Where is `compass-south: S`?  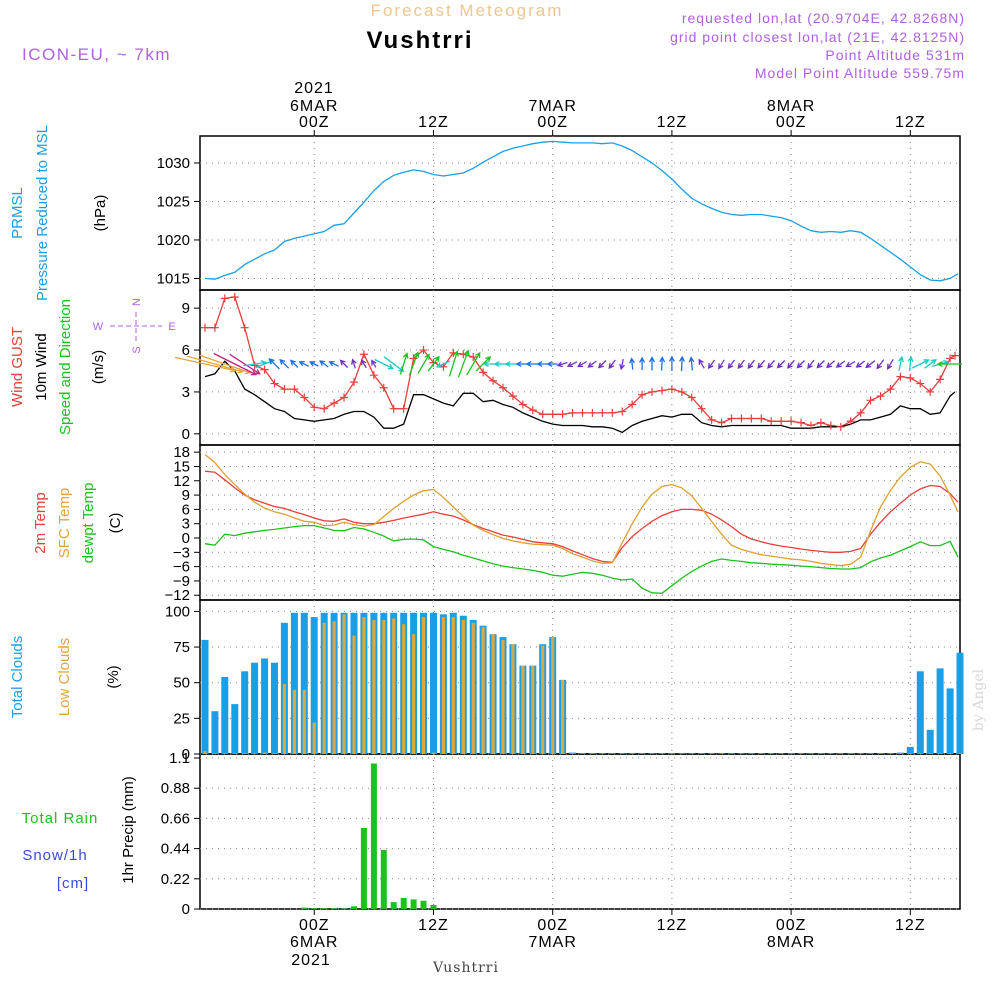
compass-south: S is located at coordinates (137, 349).